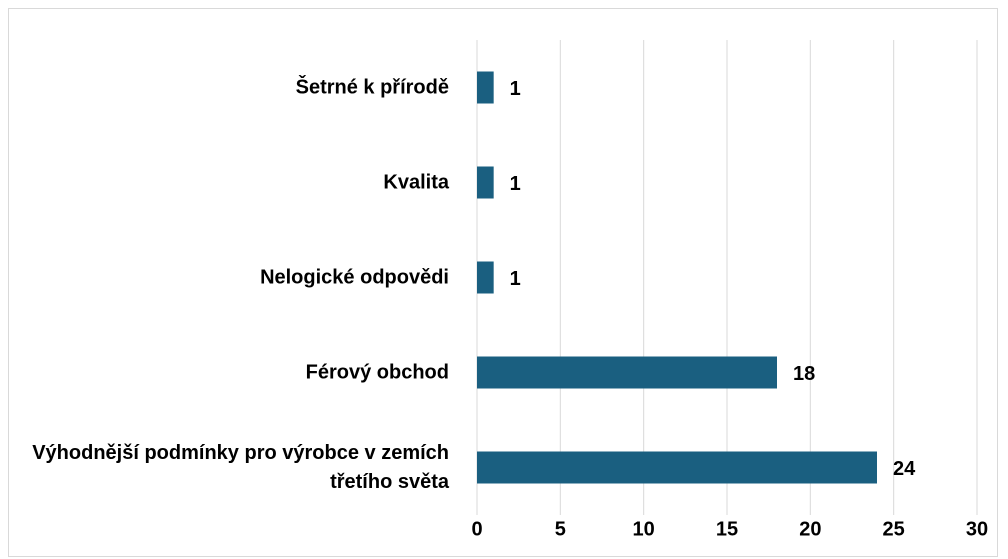  What do you see at coordinates (804, 374) in the screenshot?
I see `data-label: 18` at bounding box center [804, 374].